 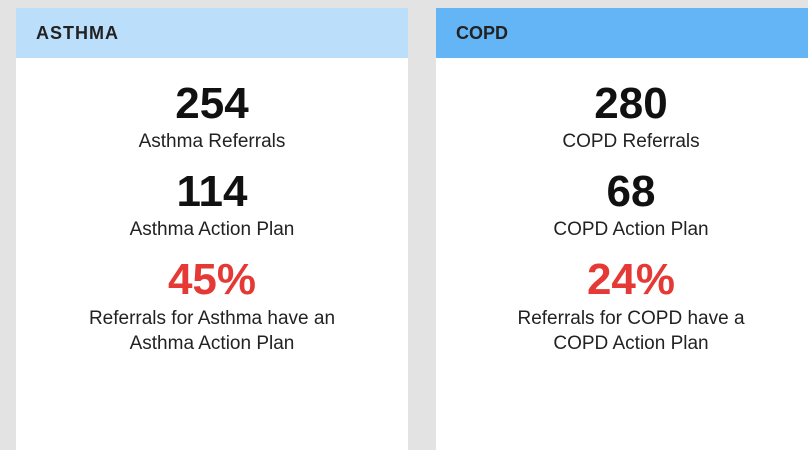 What do you see at coordinates (631, 318) in the screenshot?
I see `highlight-text: Referrals for COPD have a` at bounding box center [631, 318].